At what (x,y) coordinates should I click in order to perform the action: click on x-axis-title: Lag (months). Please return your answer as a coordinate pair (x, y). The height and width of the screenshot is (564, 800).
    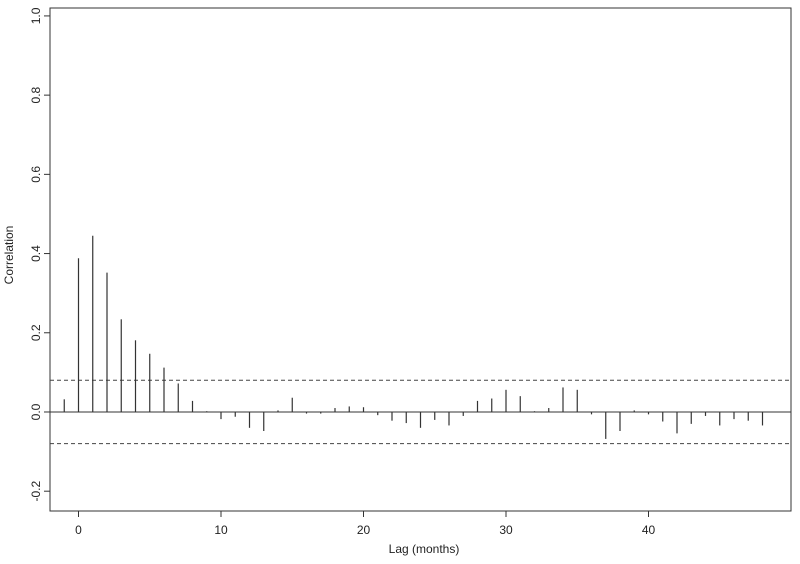
    Looking at the image, I should click on (424, 549).